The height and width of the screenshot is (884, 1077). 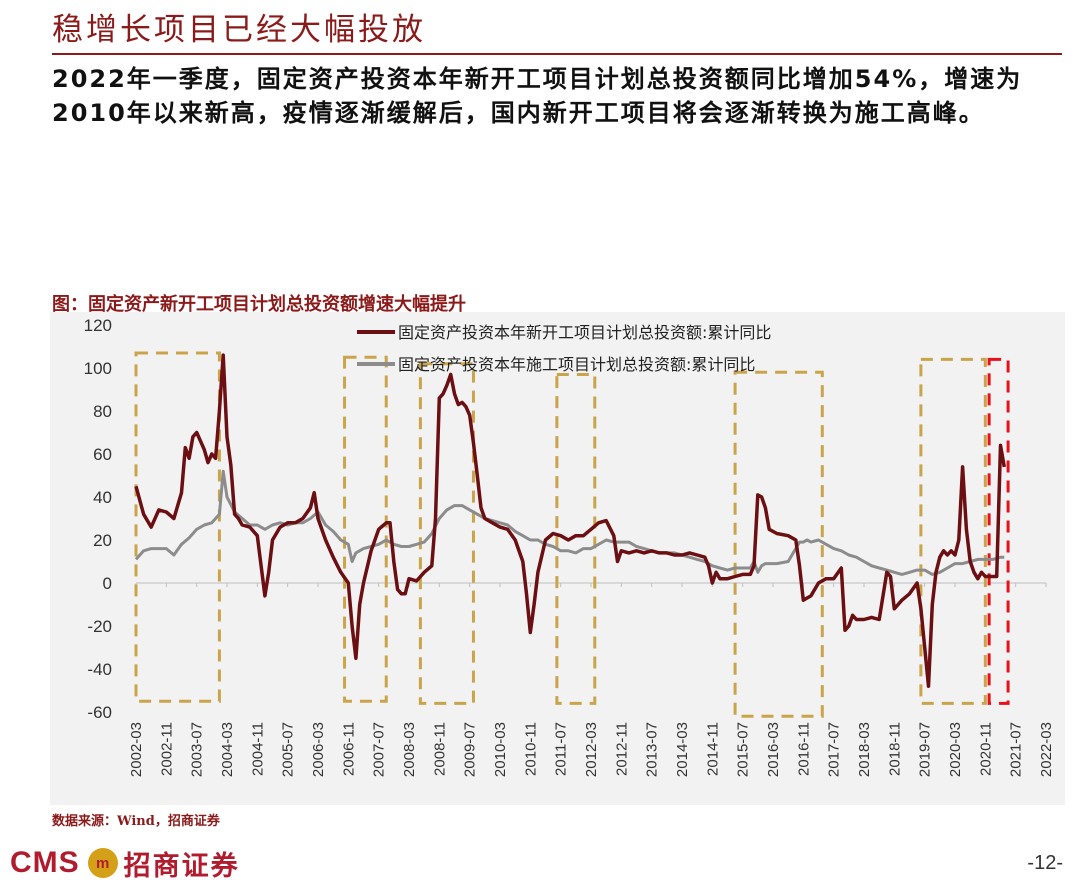 What do you see at coordinates (621, 749) in the screenshot?
I see `x-tick-label: 2012-11` at bounding box center [621, 749].